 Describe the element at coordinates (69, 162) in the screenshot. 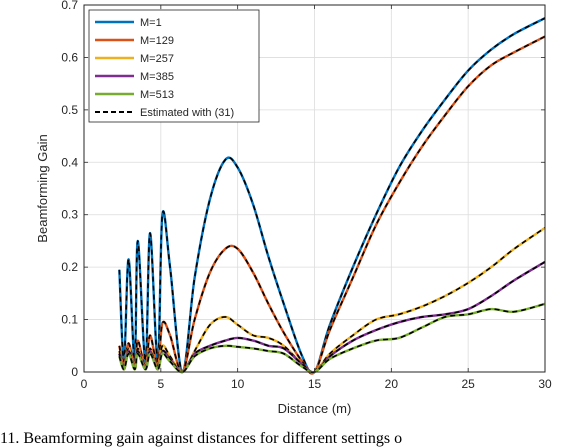

I see `y-tick-label: 0.4` at that location.